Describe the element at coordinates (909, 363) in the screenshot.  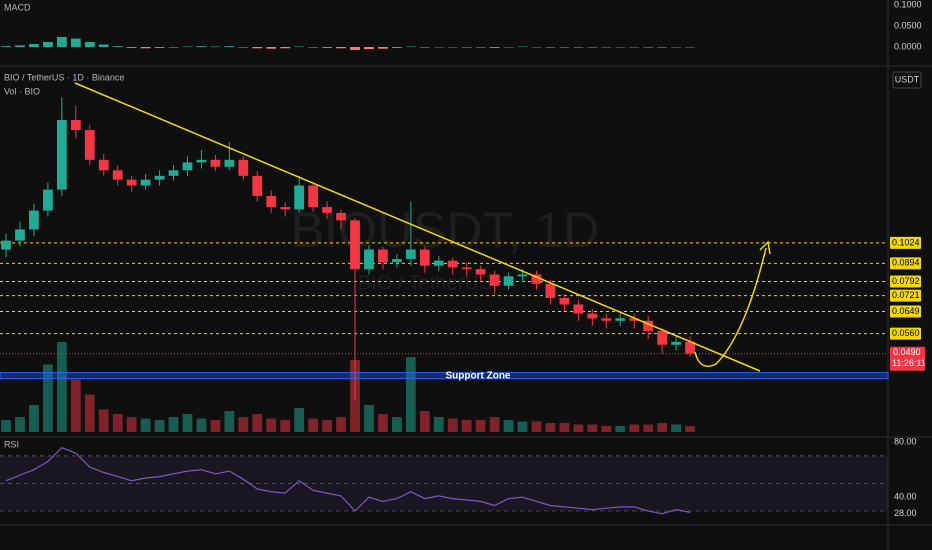
I see `countdown: 11:26:11` at that location.